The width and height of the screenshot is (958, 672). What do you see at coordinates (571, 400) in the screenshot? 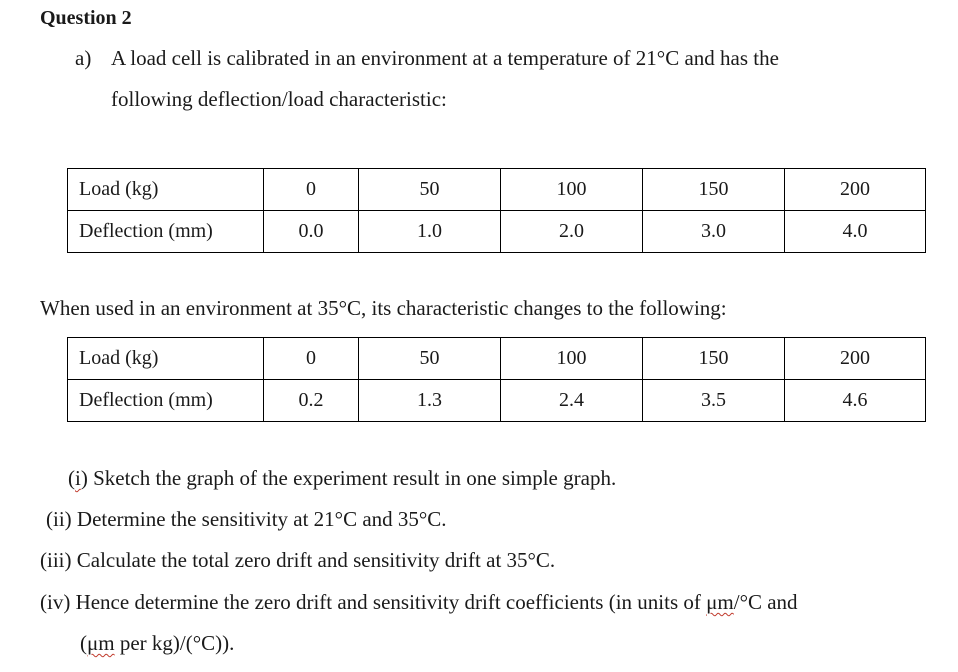
I see `table-cell: 2.4` at bounding box center [571, 400].